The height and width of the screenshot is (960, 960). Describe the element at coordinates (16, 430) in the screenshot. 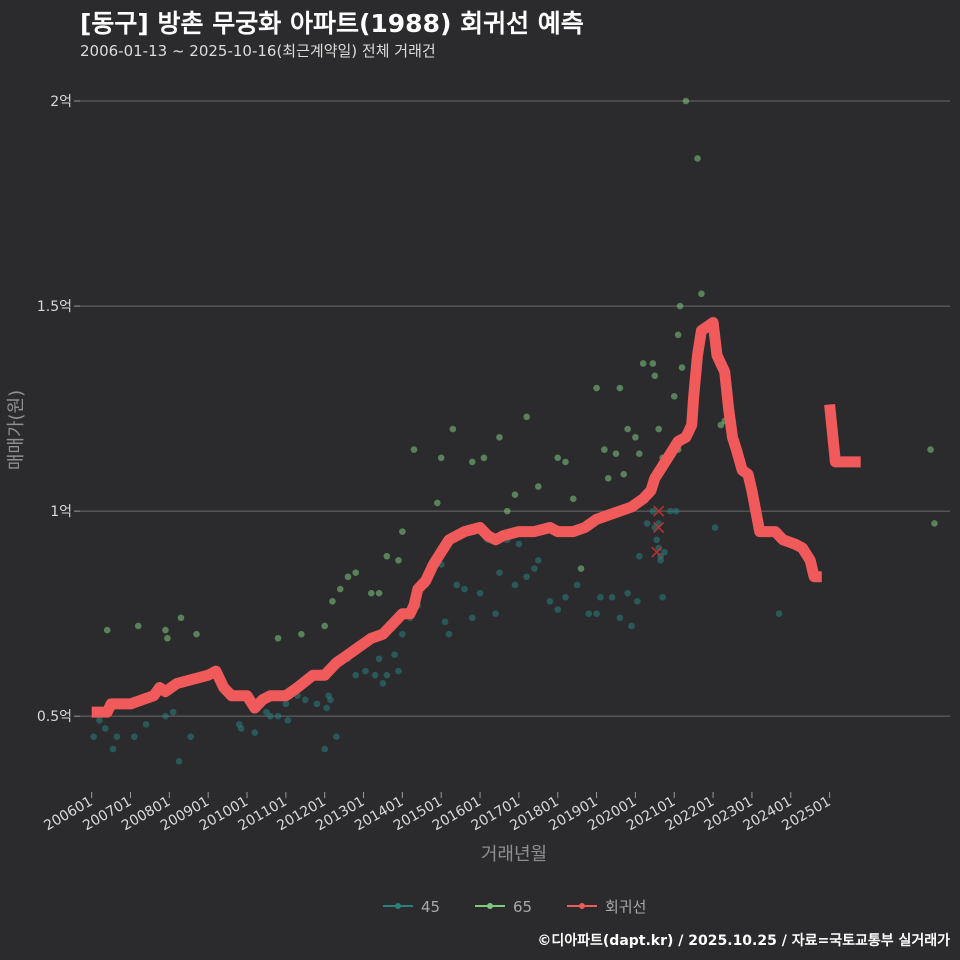

I see `y-axis-title: 매매가(원)` at that location.